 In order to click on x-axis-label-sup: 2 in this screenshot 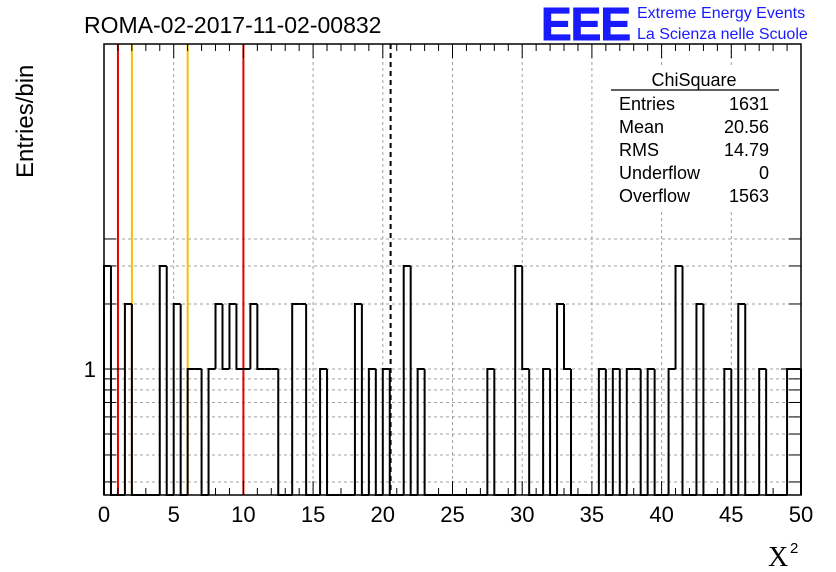, I will do `click(794, 548)`.